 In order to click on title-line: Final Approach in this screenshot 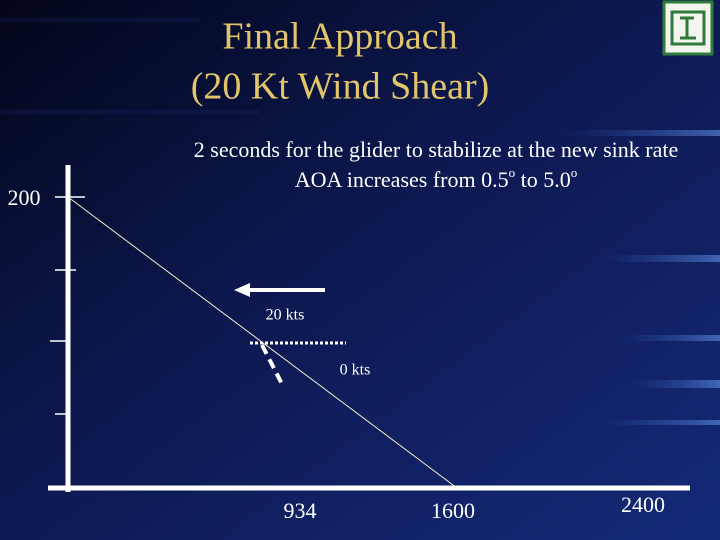, I will do `click(339, 37)`.